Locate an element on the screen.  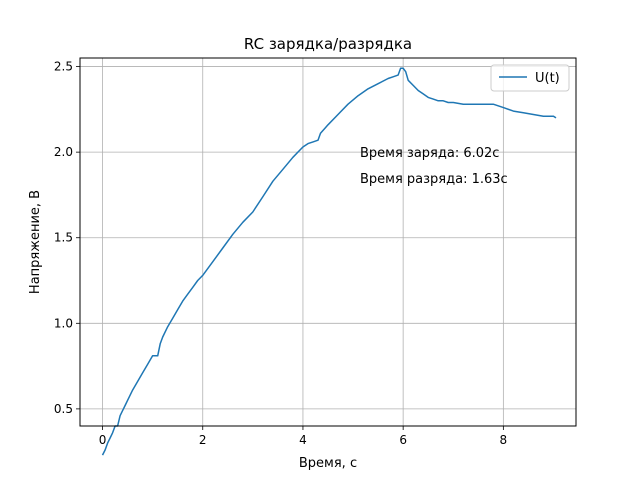
x-tick-label: 0 is located at coordinates (103, 440).